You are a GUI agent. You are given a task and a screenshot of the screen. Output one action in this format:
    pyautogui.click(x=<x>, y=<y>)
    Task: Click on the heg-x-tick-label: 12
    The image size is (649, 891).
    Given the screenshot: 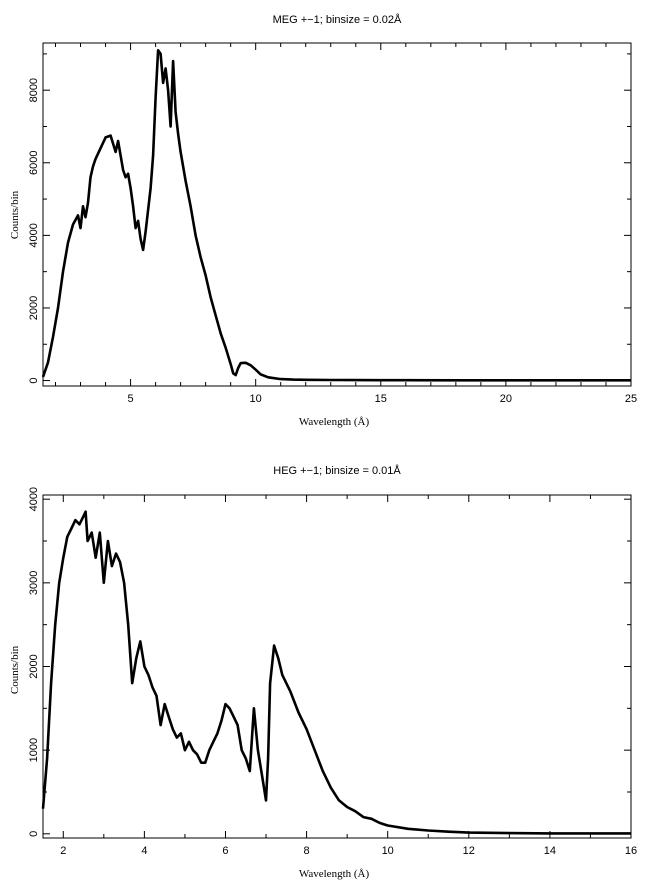 What is the action you would take?
    pyautogui.click(x=469, y=851)
    